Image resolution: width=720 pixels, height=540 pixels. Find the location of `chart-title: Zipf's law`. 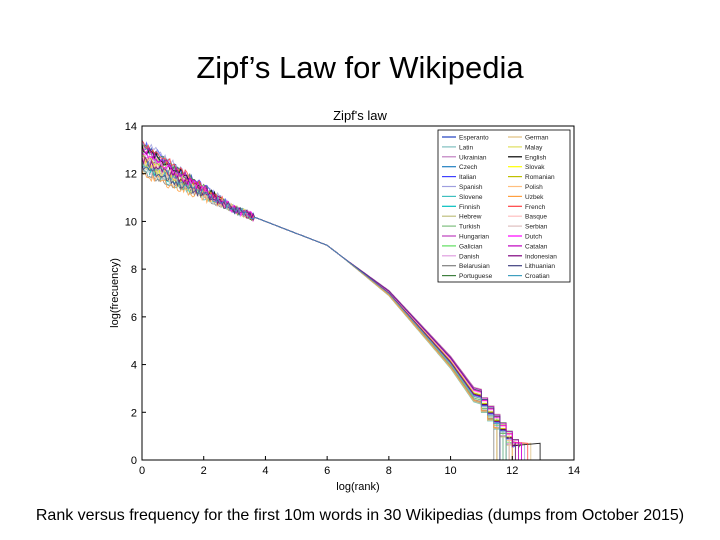

chart-title: Zipf's law is located at coordinates (360, 115).